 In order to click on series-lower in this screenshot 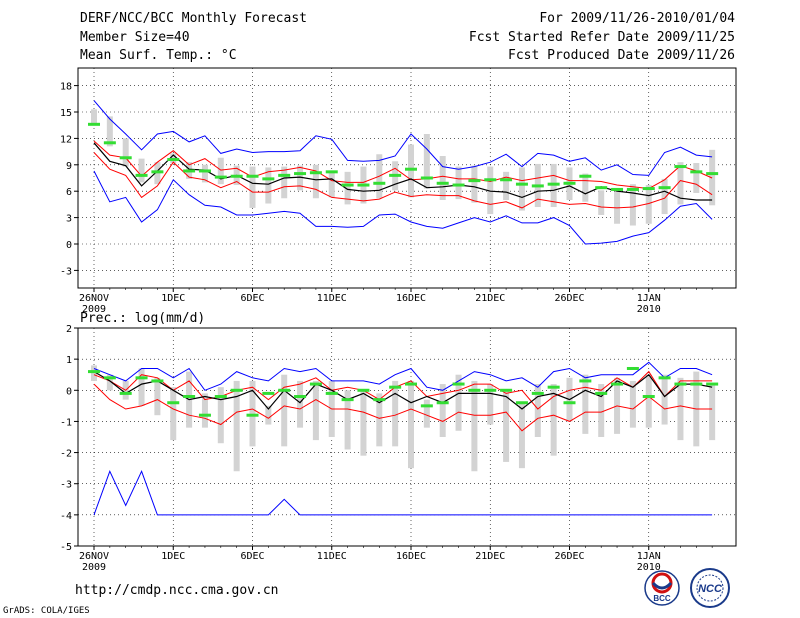, I will do `click(403, 407)`.